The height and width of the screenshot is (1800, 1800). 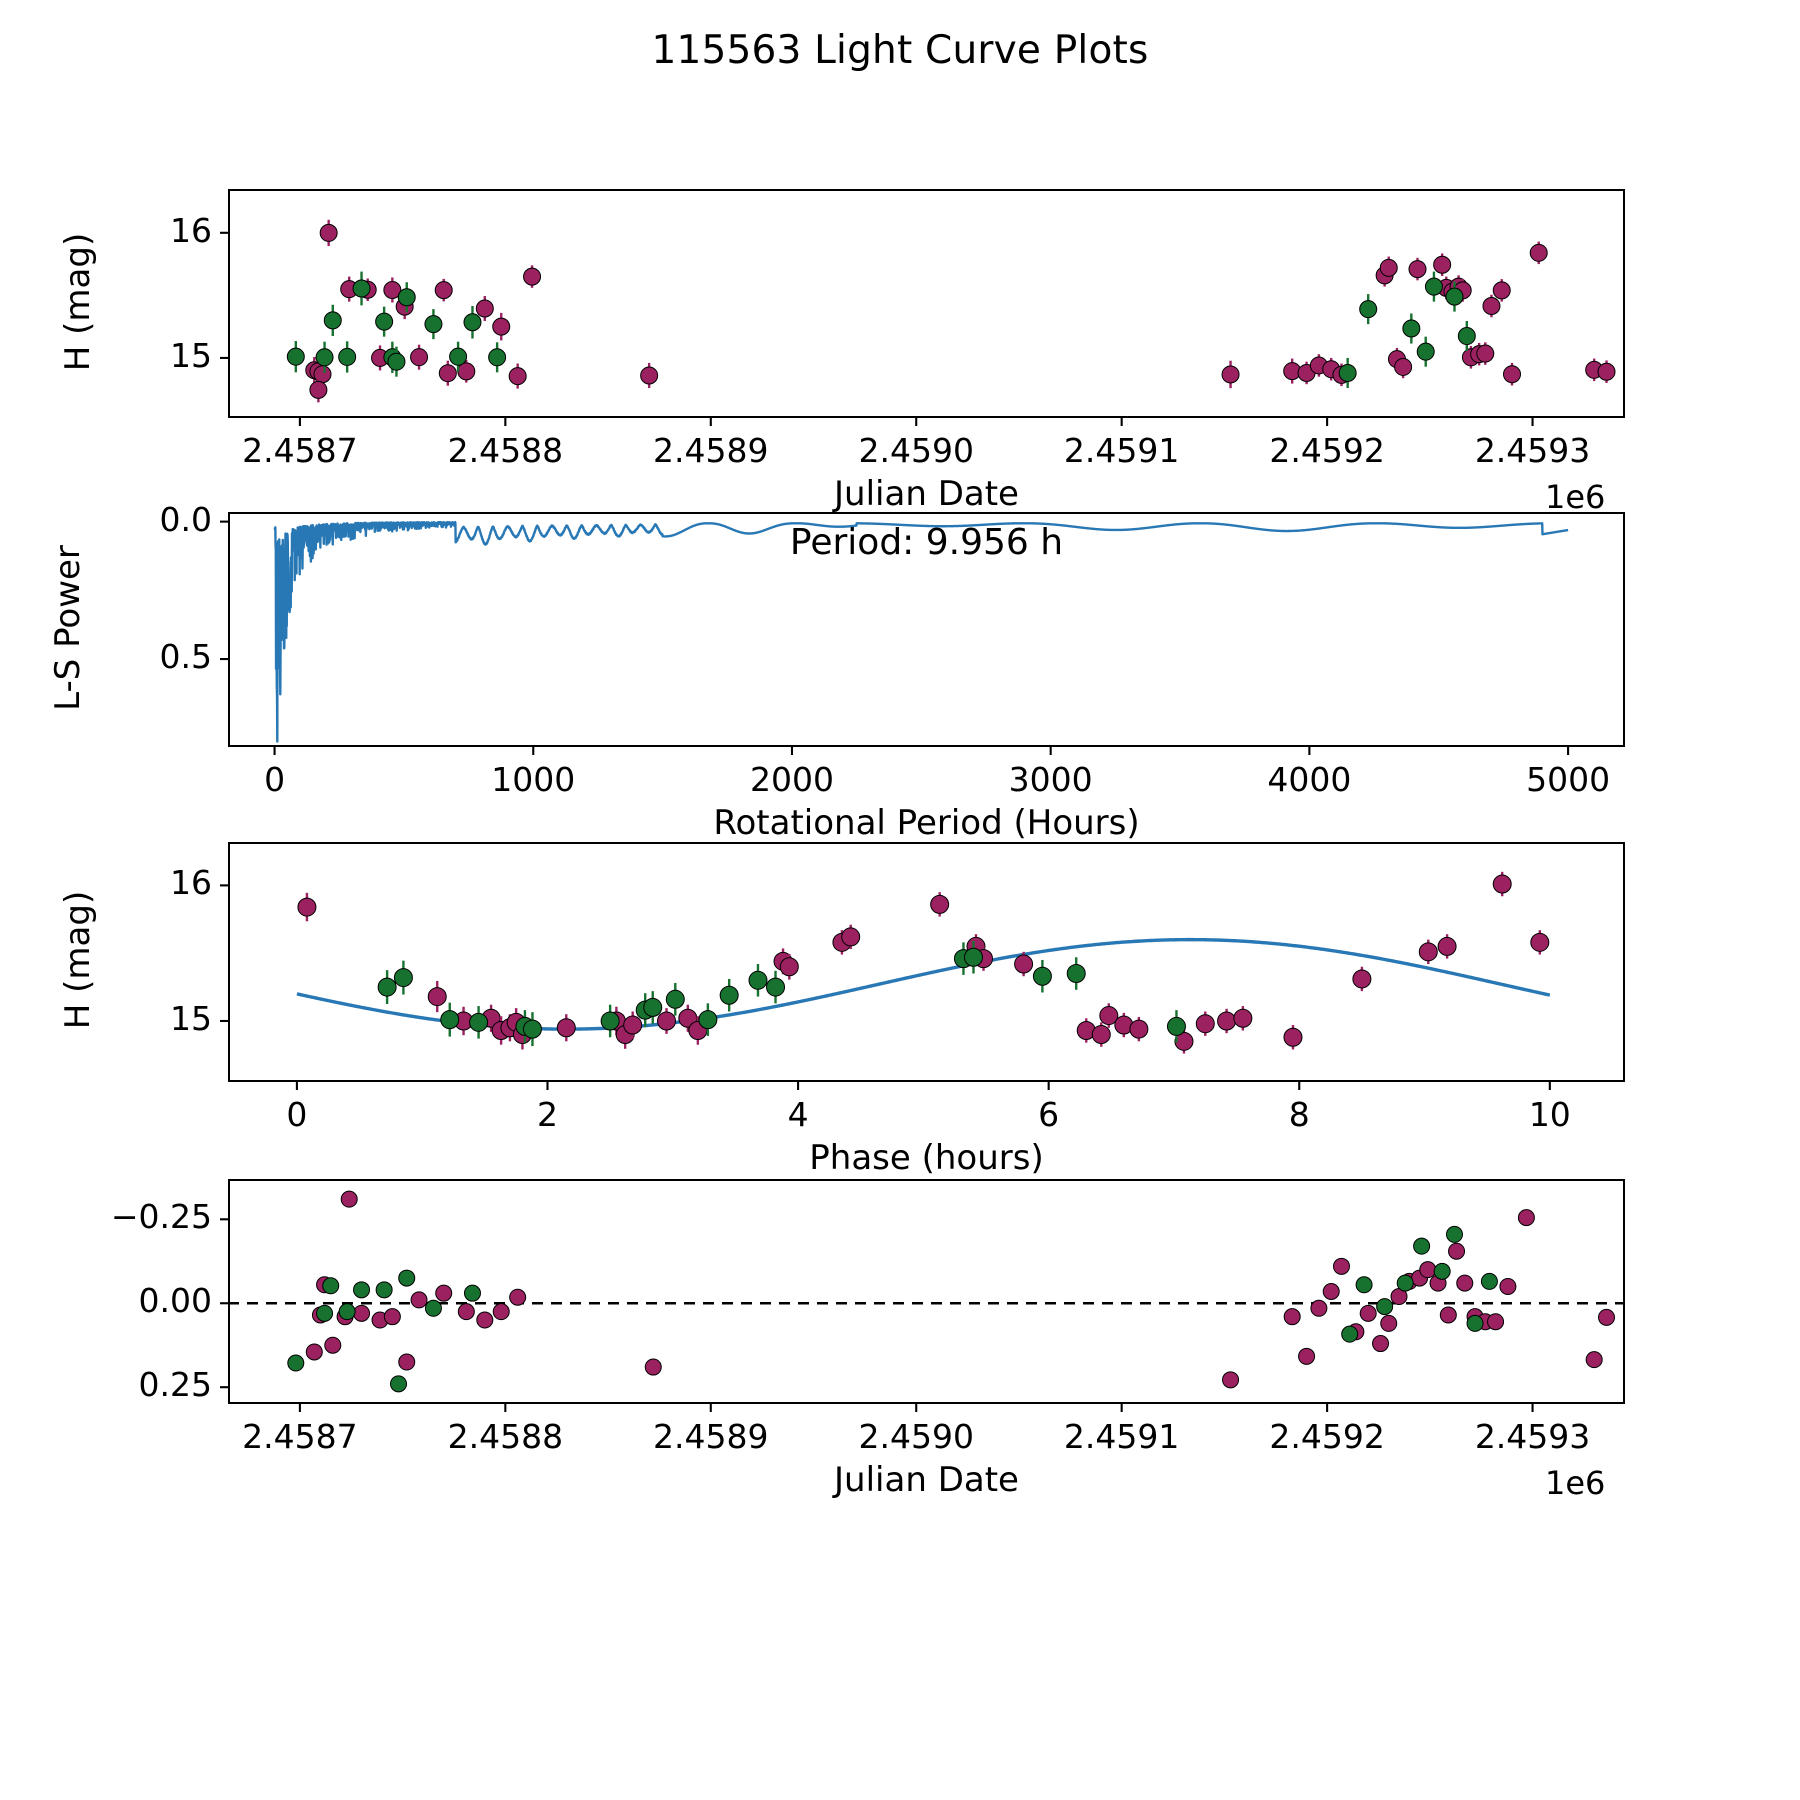 I want to click on periodogram-xtick-5: 5000, so click(x=1568, y=779).